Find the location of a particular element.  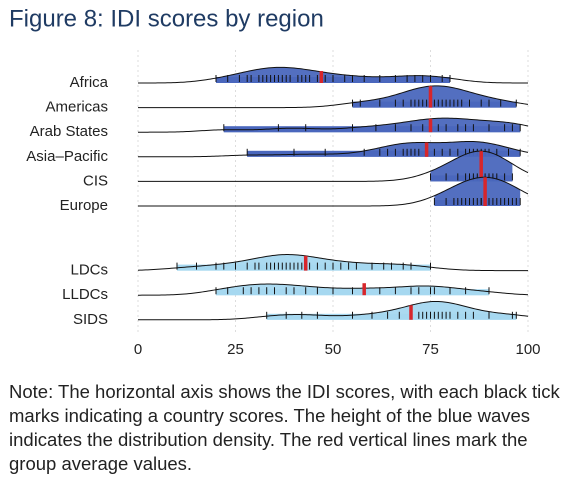

x-tick-label: 75 is located at coordinates (430, 349).